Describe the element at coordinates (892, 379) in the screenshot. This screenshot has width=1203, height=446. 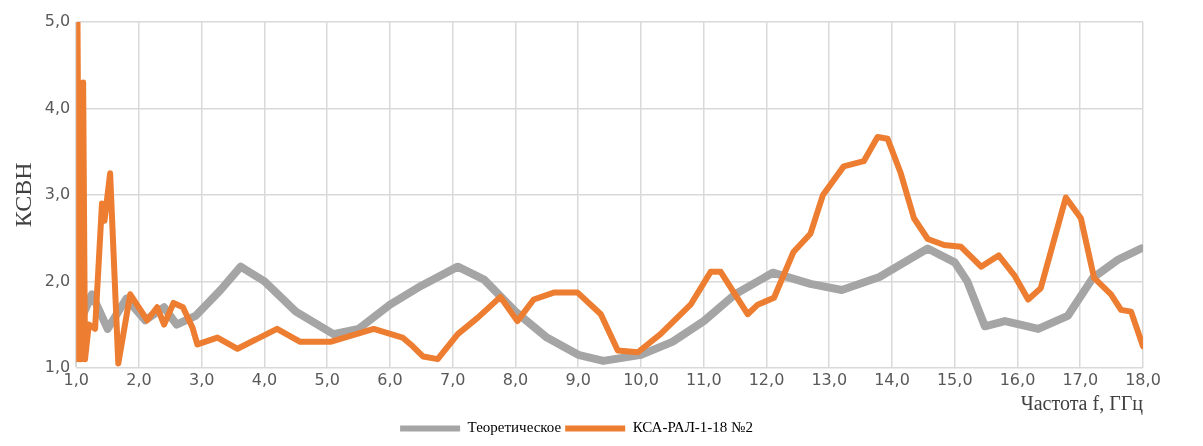
I see `x-tick-label: 14,0` at that location.